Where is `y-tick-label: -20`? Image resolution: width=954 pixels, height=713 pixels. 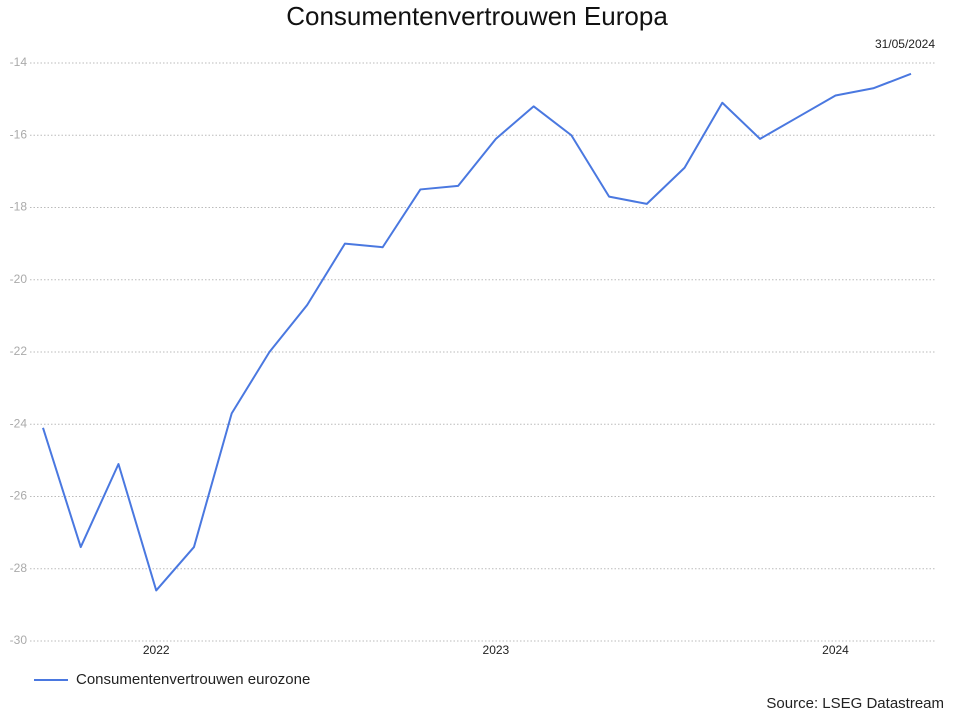 y-tick-label: -20 is located at coordinates (19, 279).